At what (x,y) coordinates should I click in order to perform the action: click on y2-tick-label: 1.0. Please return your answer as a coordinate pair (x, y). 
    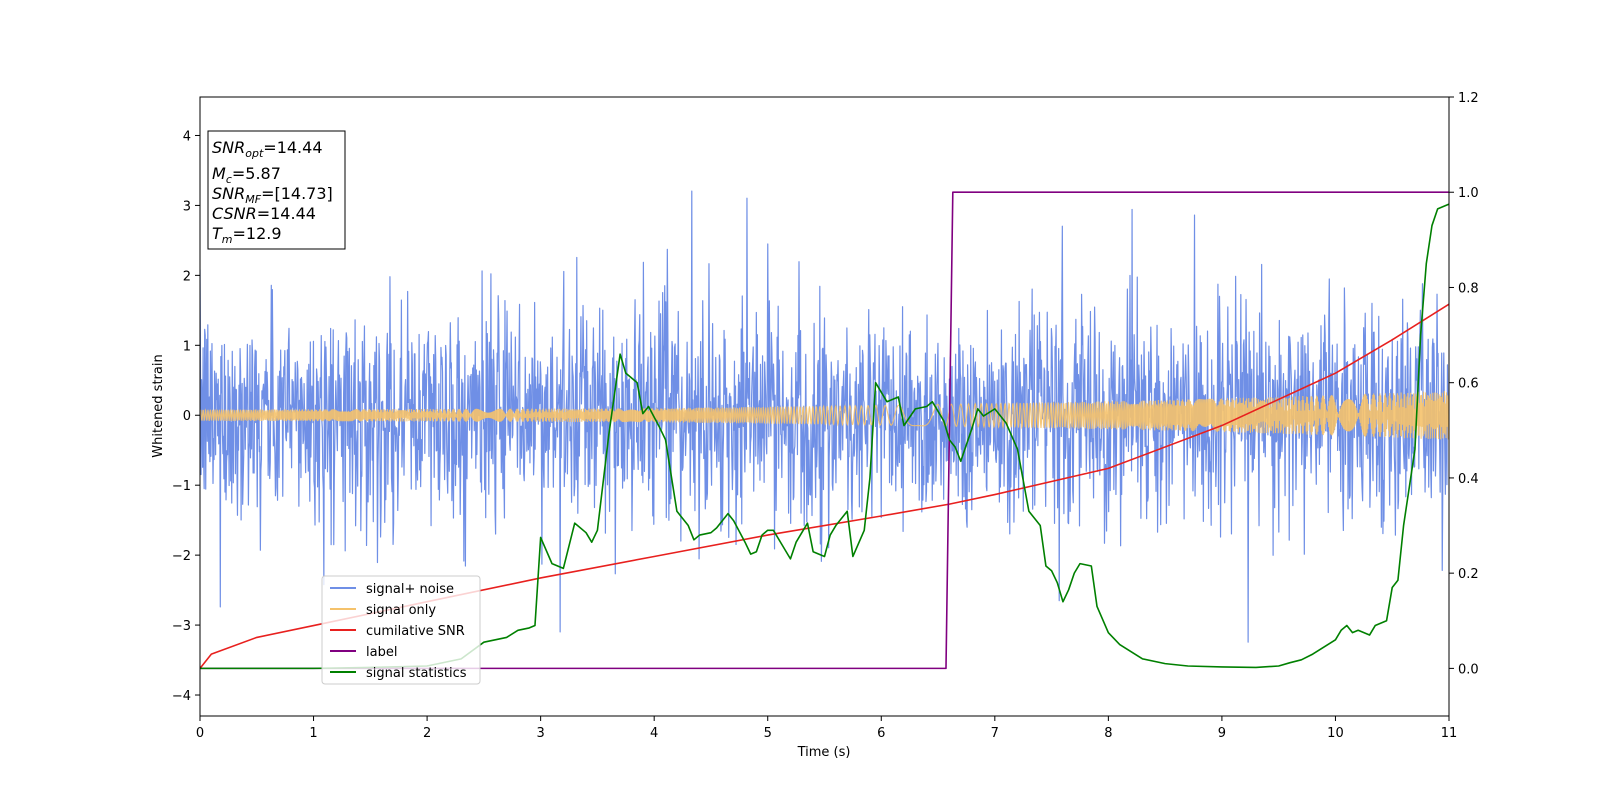
    Looking at the image, I should click on (1468, 193).